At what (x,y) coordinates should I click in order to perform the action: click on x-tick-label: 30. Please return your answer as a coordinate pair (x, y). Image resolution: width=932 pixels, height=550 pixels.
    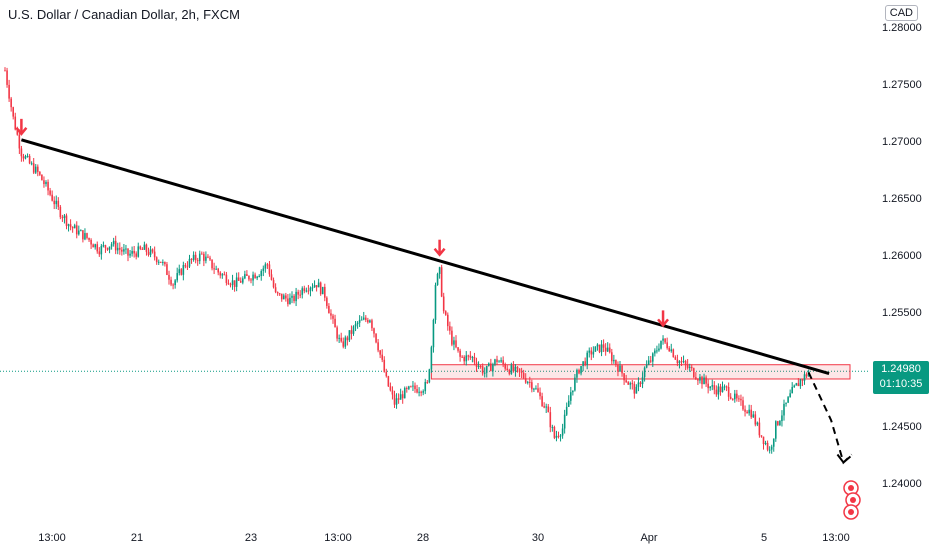
    Looking at the image, I should click on (538, 538).